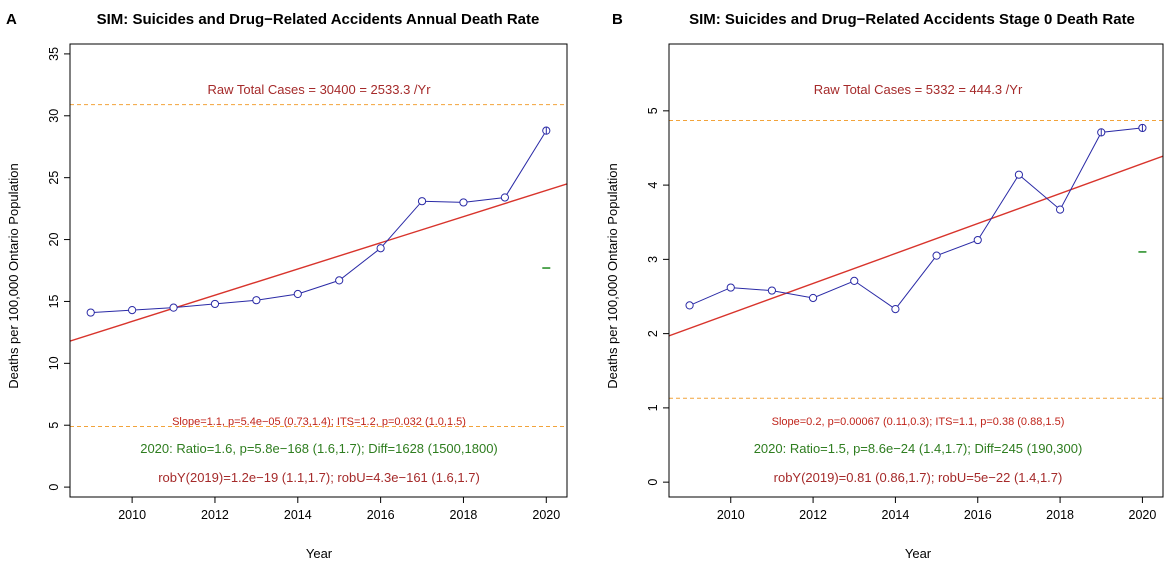 This screenshot has height=562, width=1165. I want to click on y-tick-label-a-35: 35, so click(54, 54).